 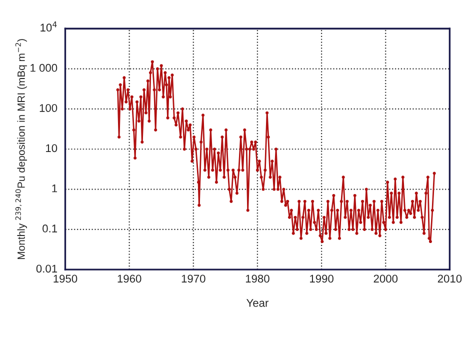 I want to click on x-tick-label: 1950, so click(x=66, y=278).